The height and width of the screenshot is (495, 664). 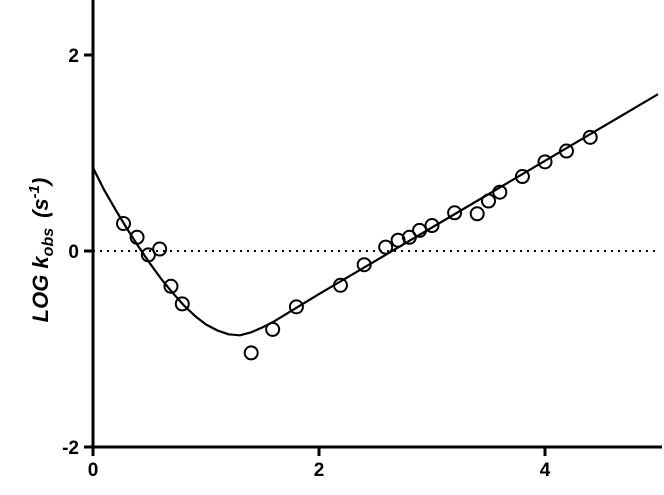 What do you see at coordinates (40, 289) in the screenshot?
I see `y-label-main: LOG k` at bounding box center [40, 289].